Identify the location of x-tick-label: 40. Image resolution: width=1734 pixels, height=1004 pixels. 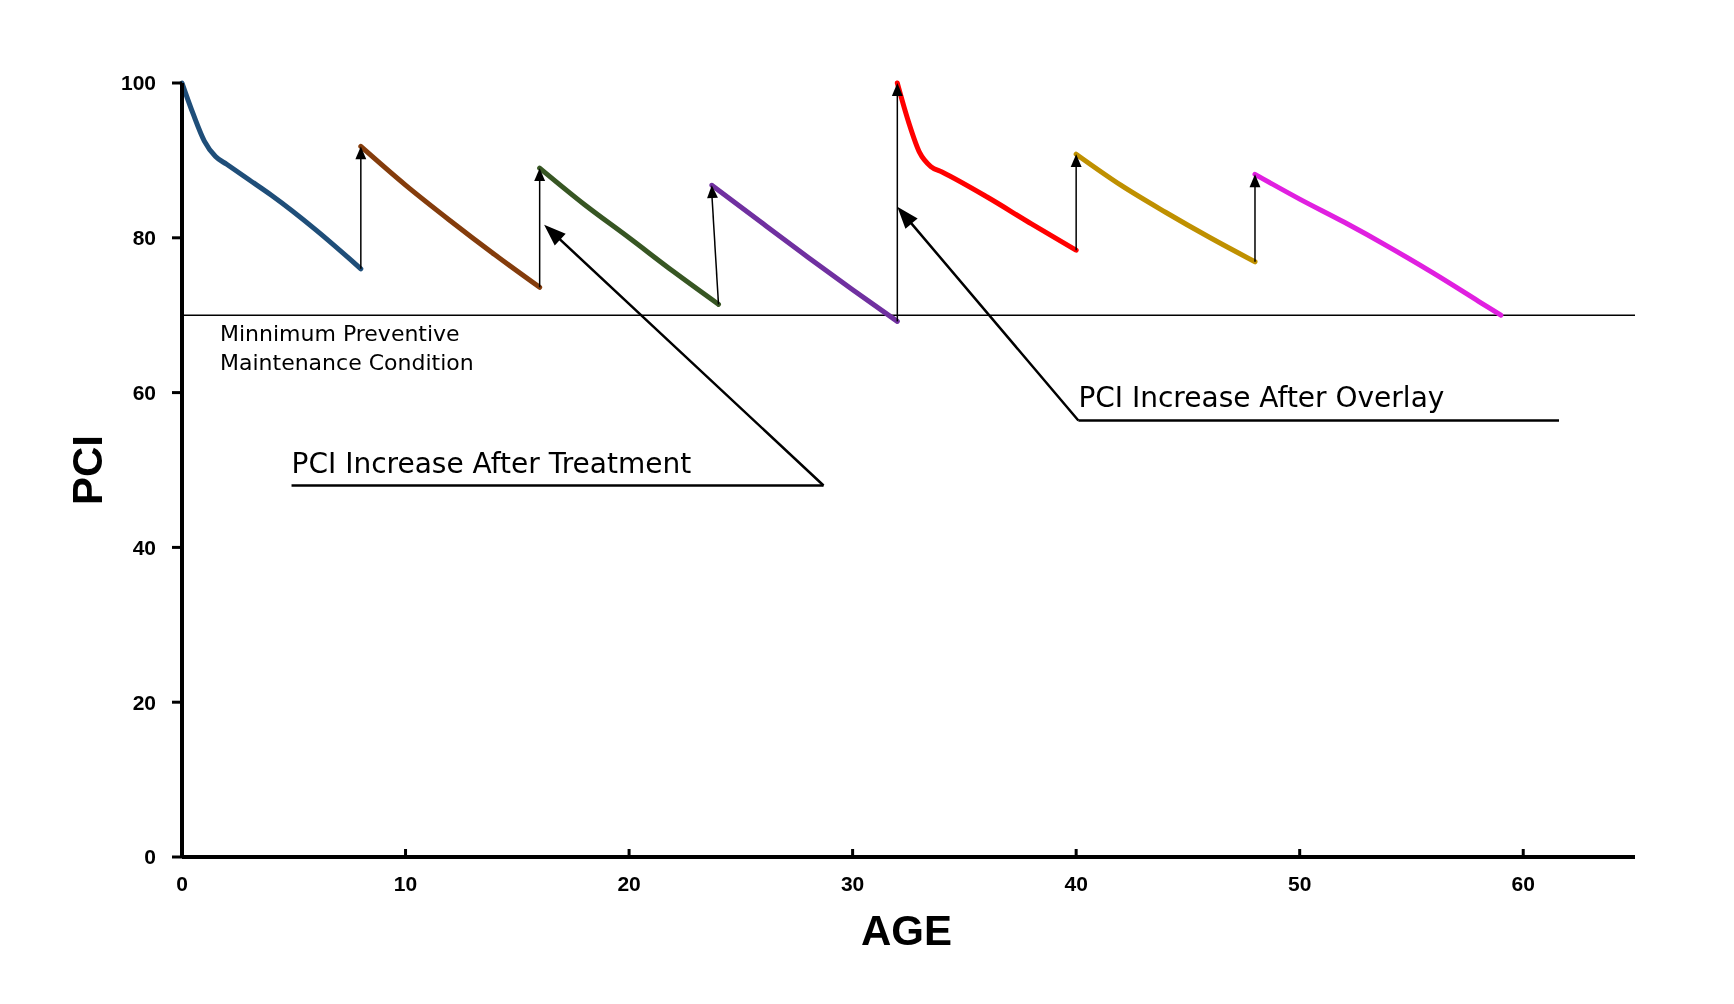
(1076, 883).